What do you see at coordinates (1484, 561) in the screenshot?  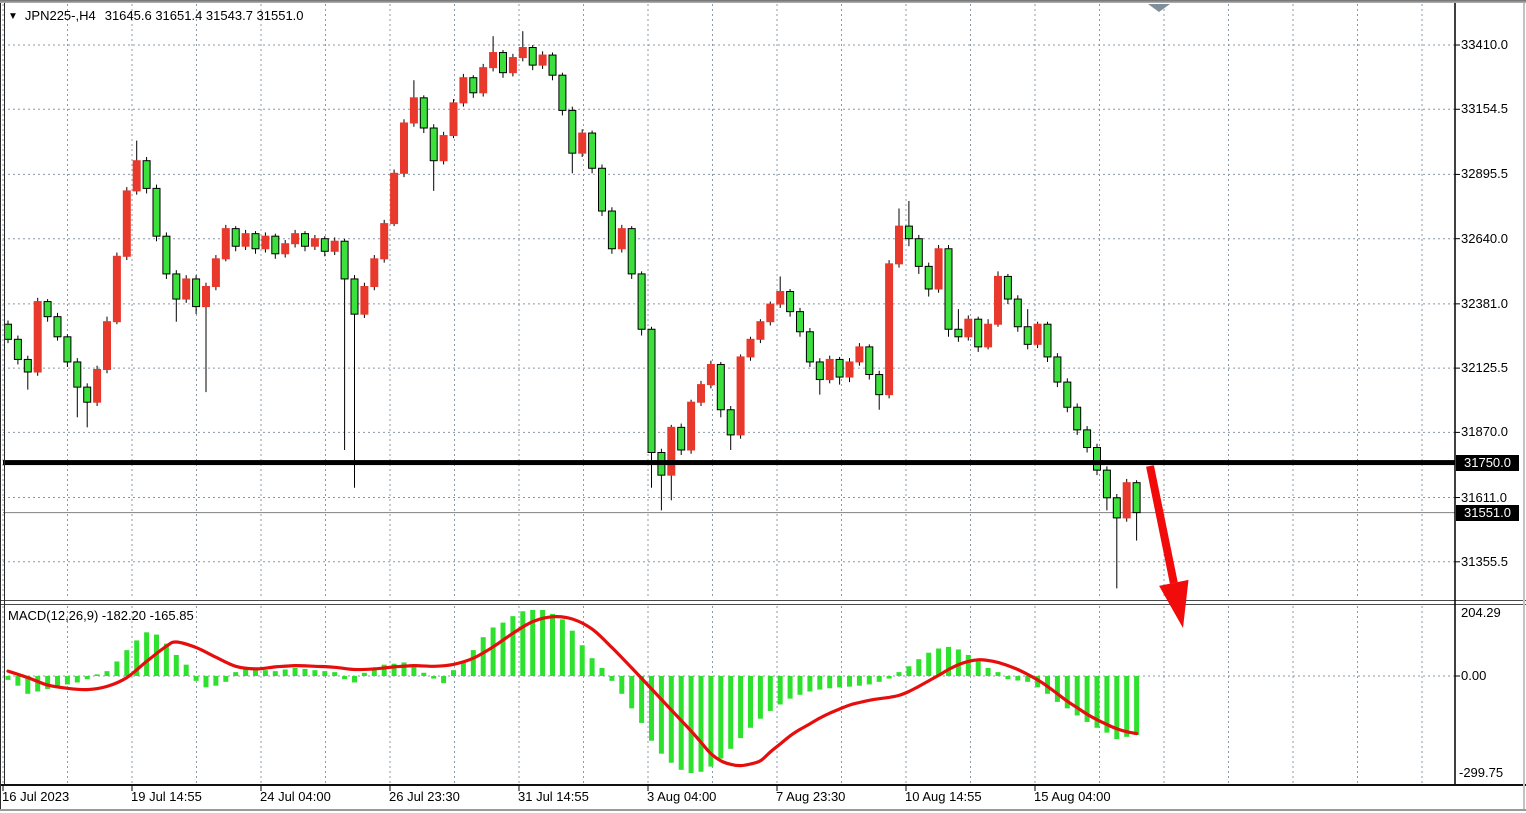 I see `price-tick-label: 31355.5` at bounding box center [1484, 561].